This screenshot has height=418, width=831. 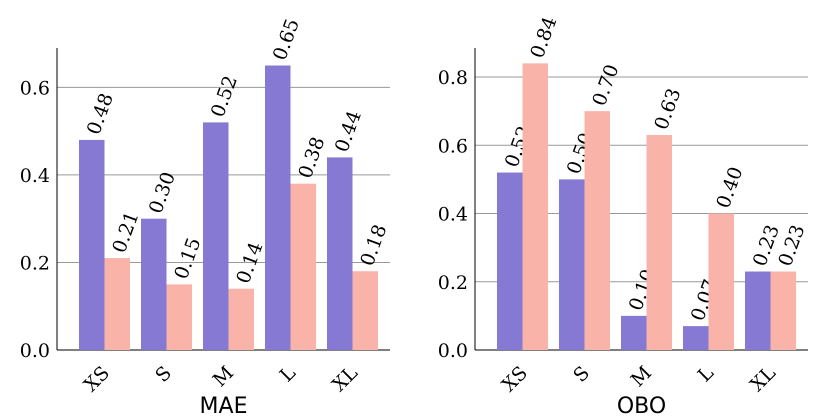 What do you see at coordinates (373, 245) in the screenshot?
I see `bar-value-label: 0.18` at bounding box center [373, 245].